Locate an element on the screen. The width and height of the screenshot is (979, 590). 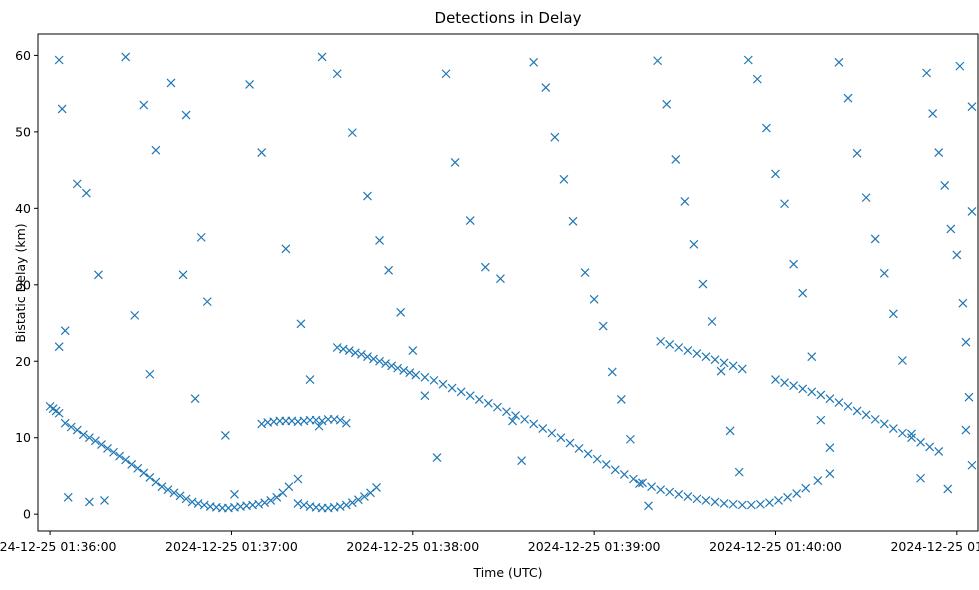
x-tick-label: 2024-12-25 01:41:00 is located at coordinates (934, 546).